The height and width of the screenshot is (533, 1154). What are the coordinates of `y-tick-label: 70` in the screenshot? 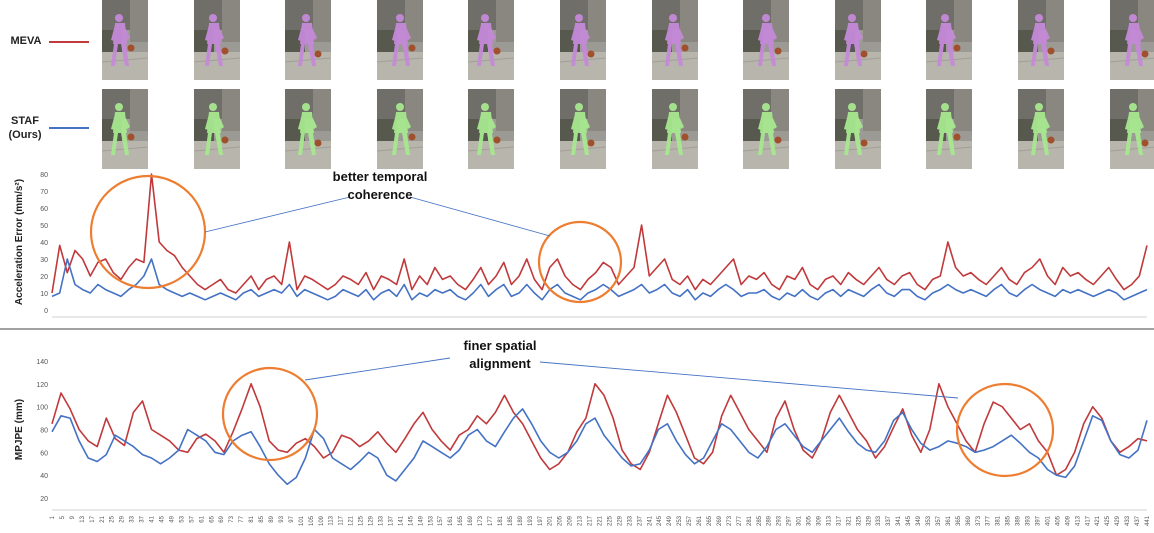 It's located at (44, 192).